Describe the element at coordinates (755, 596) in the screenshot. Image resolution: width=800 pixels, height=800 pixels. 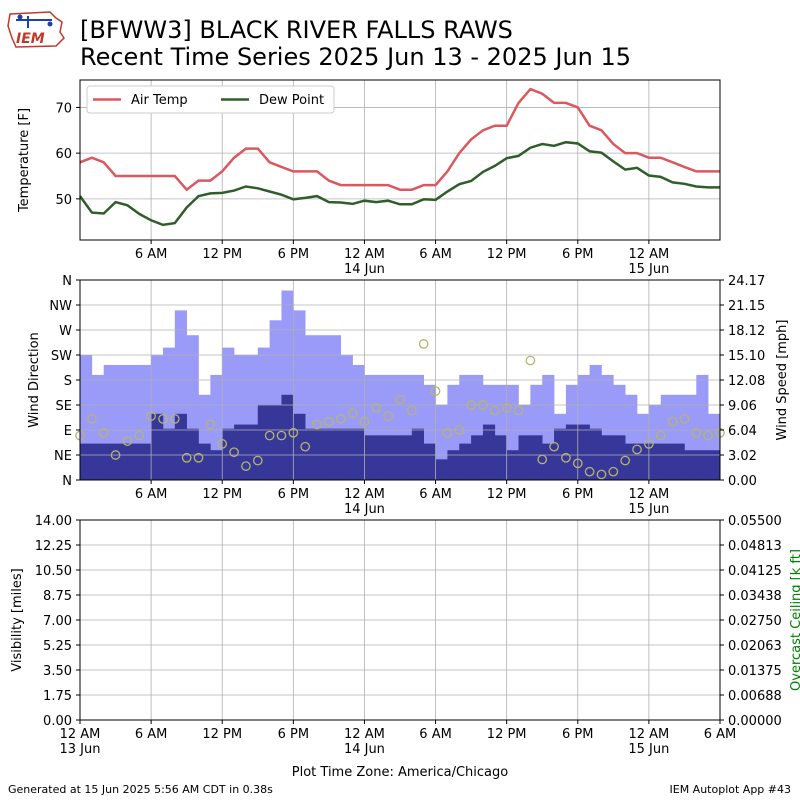
I see `ceiling-tick-label: 0.03438` at that location.